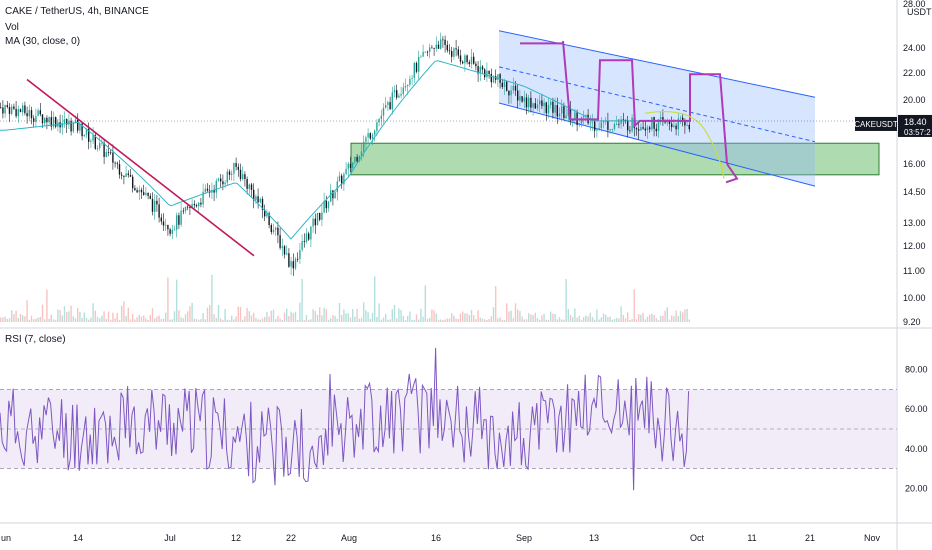  I want to click on volume-label: Vol, so click(12, 27).